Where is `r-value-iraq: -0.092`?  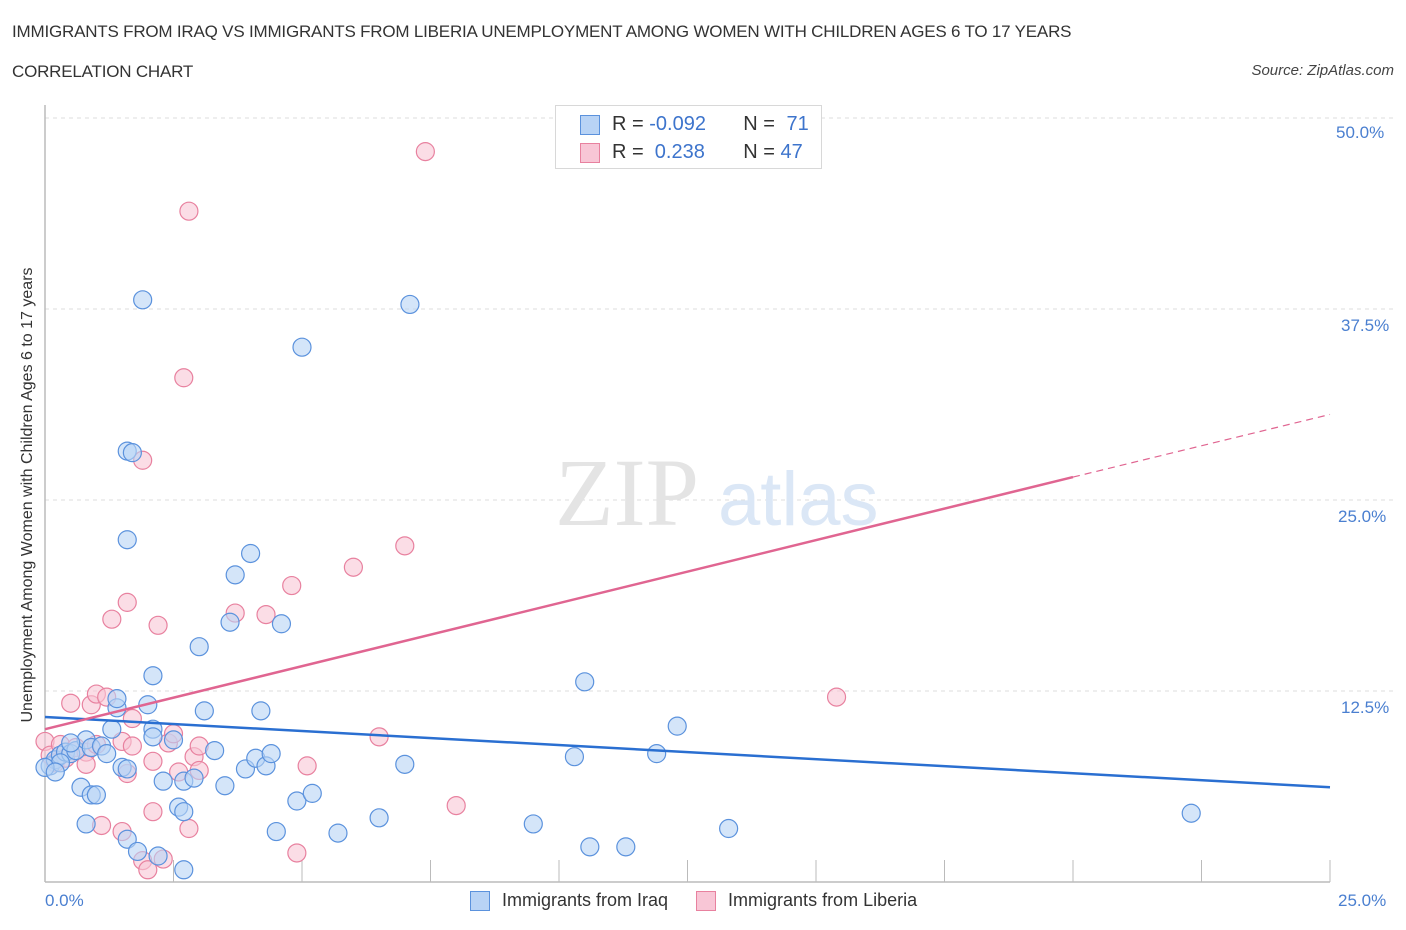 r-value-iraq: -0.092 is located at coordinates (677, 124).